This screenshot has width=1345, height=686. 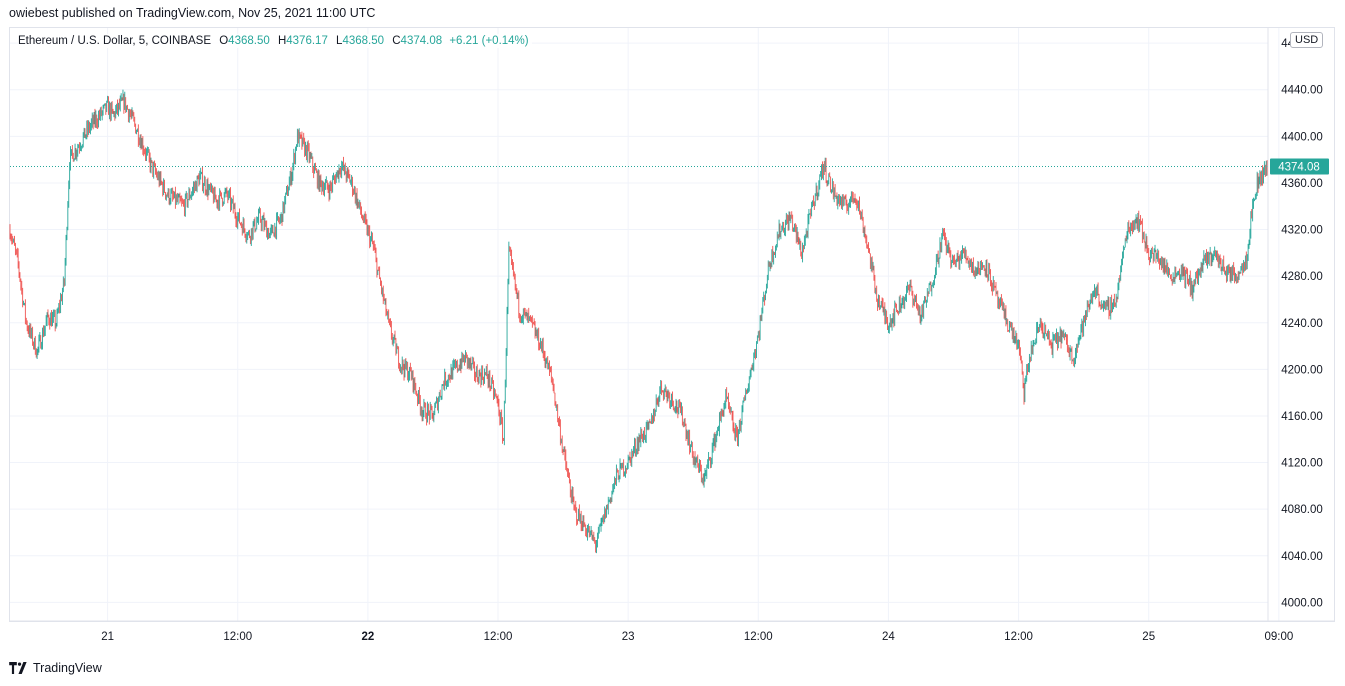 I want to click on tradingview-logo-icon, so click(x=18, y=668).